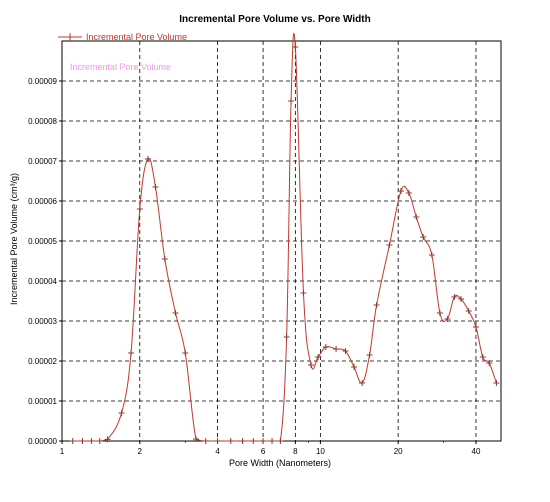  Describe the element at coordinates (217, 451) in the screenshot. I see `x-tick-label-2: 4` at that location.